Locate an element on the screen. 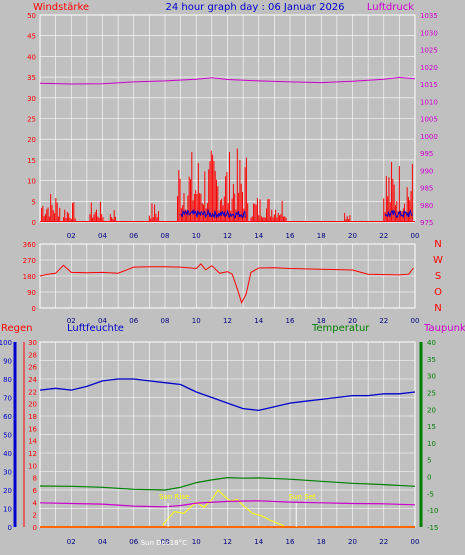 Image resolution: width=465 pixels, height=555 pixels. direction-y-tick: 360 is located at coordinates (29, 245).